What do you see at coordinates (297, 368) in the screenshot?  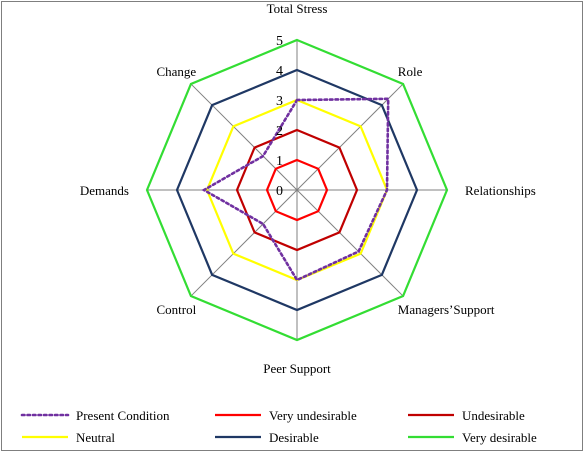 I see `axis-label-peer-support: Peer Support` at bounding box center [297, 368].